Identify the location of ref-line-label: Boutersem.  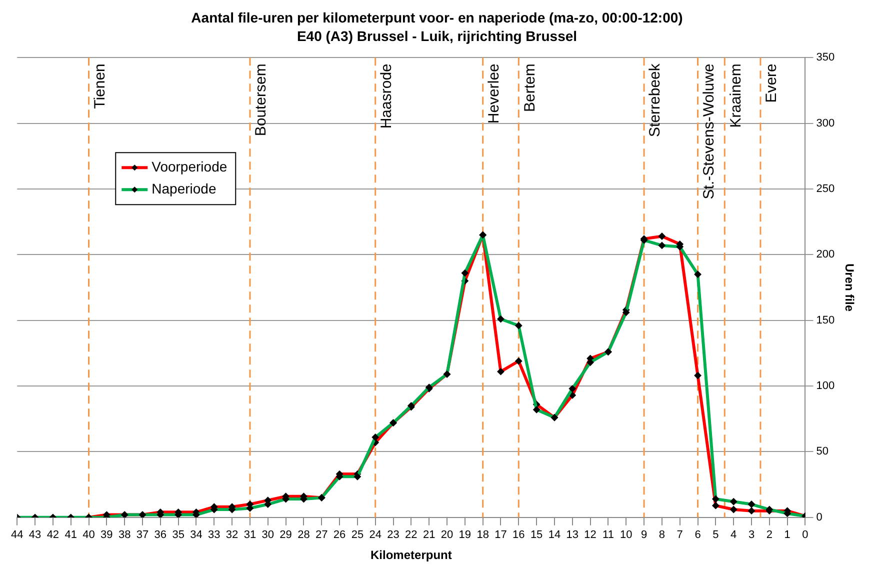
(261, 100).